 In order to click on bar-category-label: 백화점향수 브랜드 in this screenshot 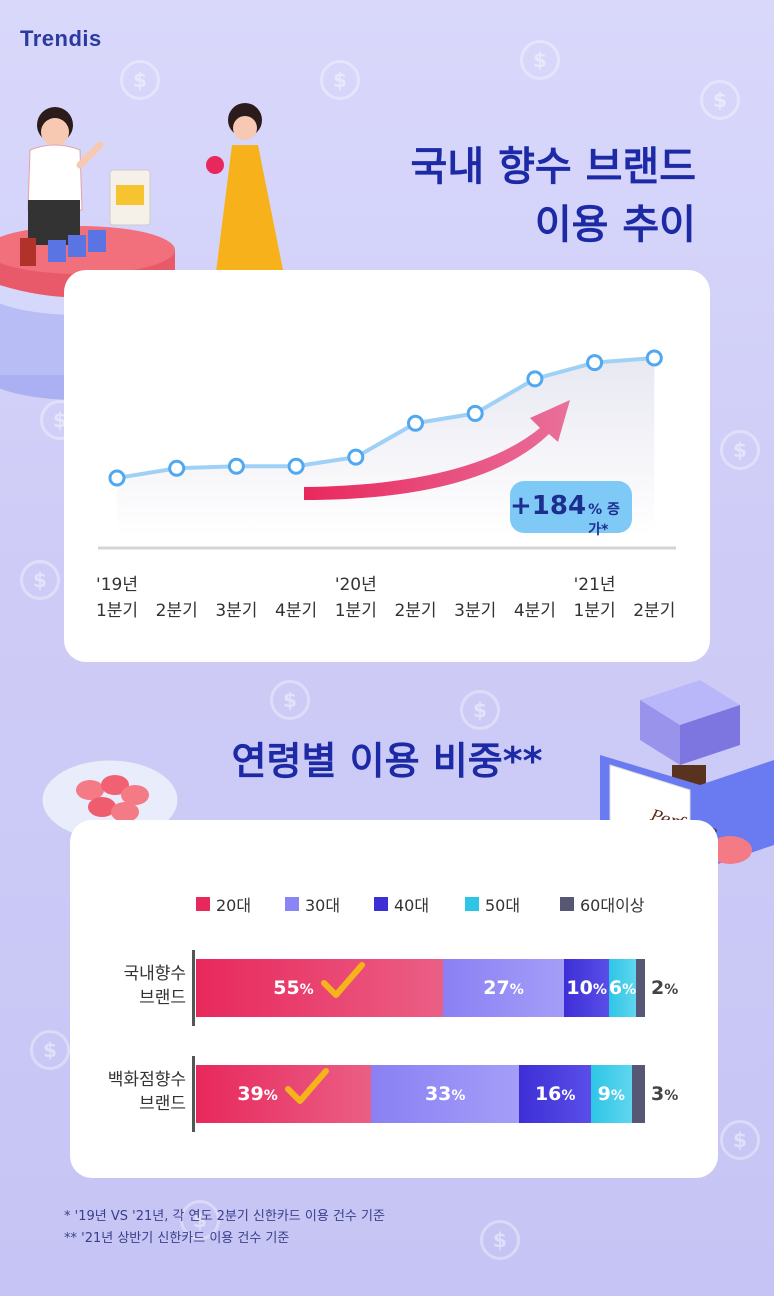, I will do `click(146, 1092)`.